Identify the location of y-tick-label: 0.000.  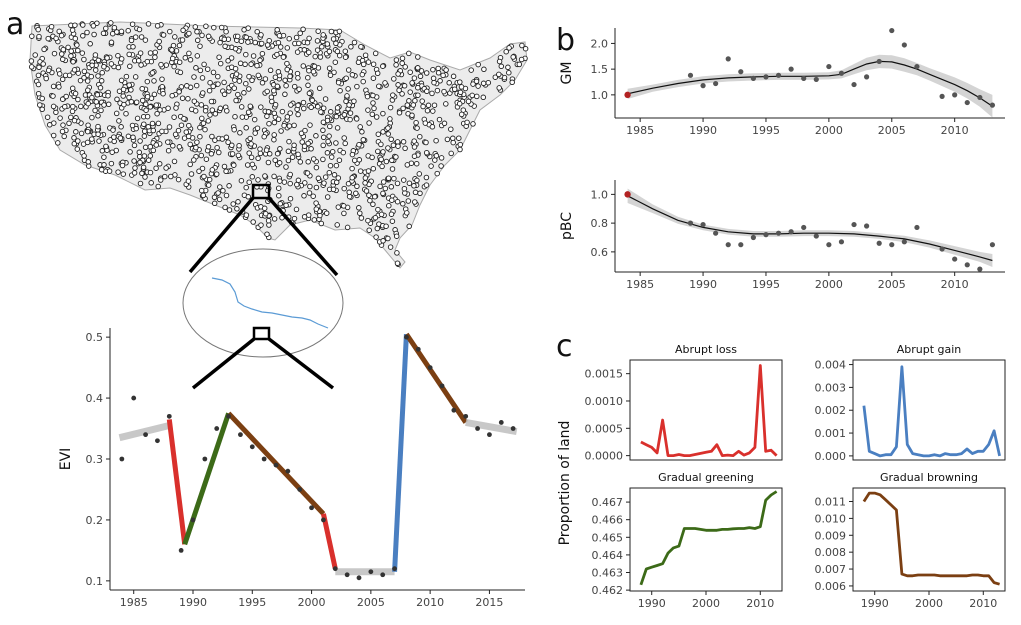
(831, 456).